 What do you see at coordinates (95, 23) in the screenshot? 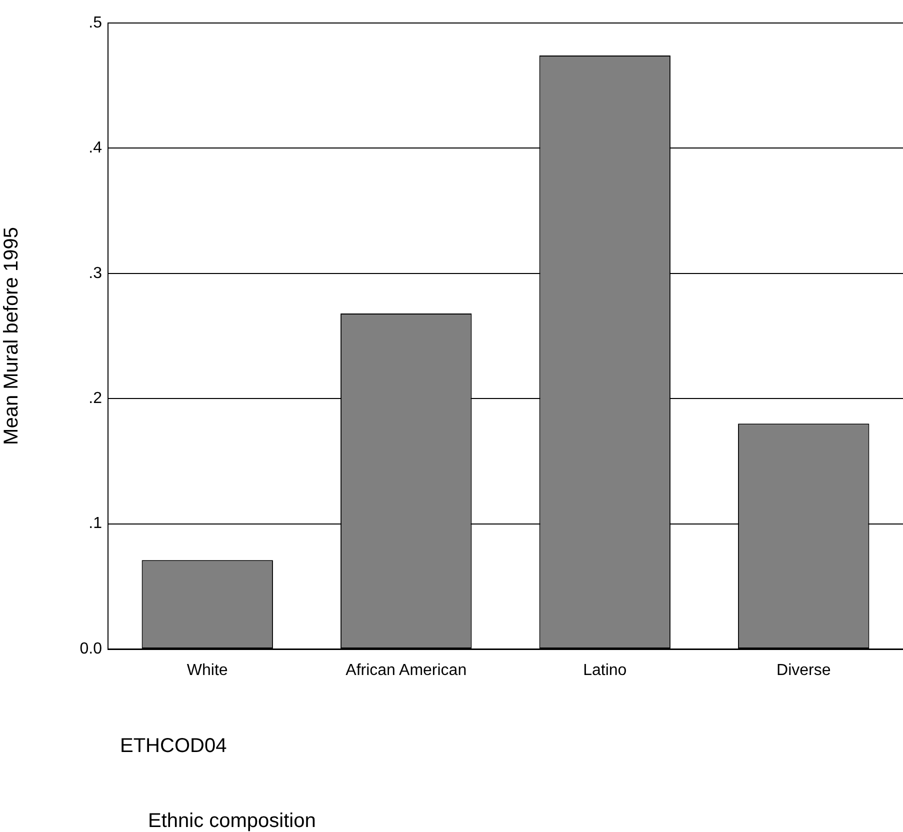
I see `y-tick-label: .5` at bounding box center [95, 23].